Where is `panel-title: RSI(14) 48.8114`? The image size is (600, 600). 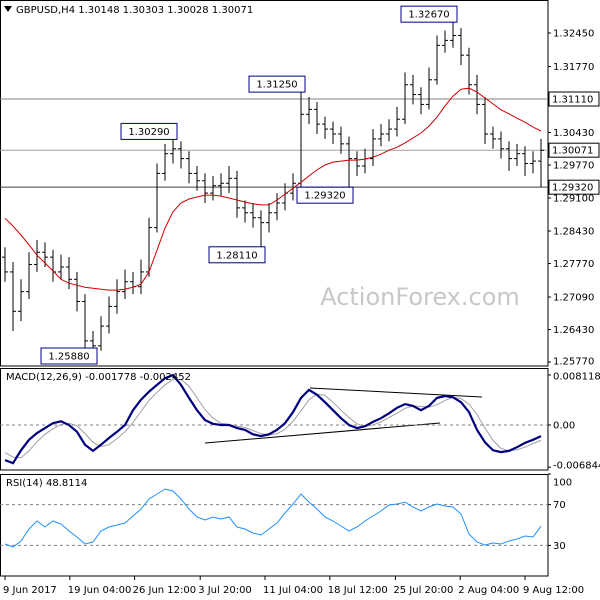
panel-title: RSI(14) 48.8114 is located at coordinates (46, 483).